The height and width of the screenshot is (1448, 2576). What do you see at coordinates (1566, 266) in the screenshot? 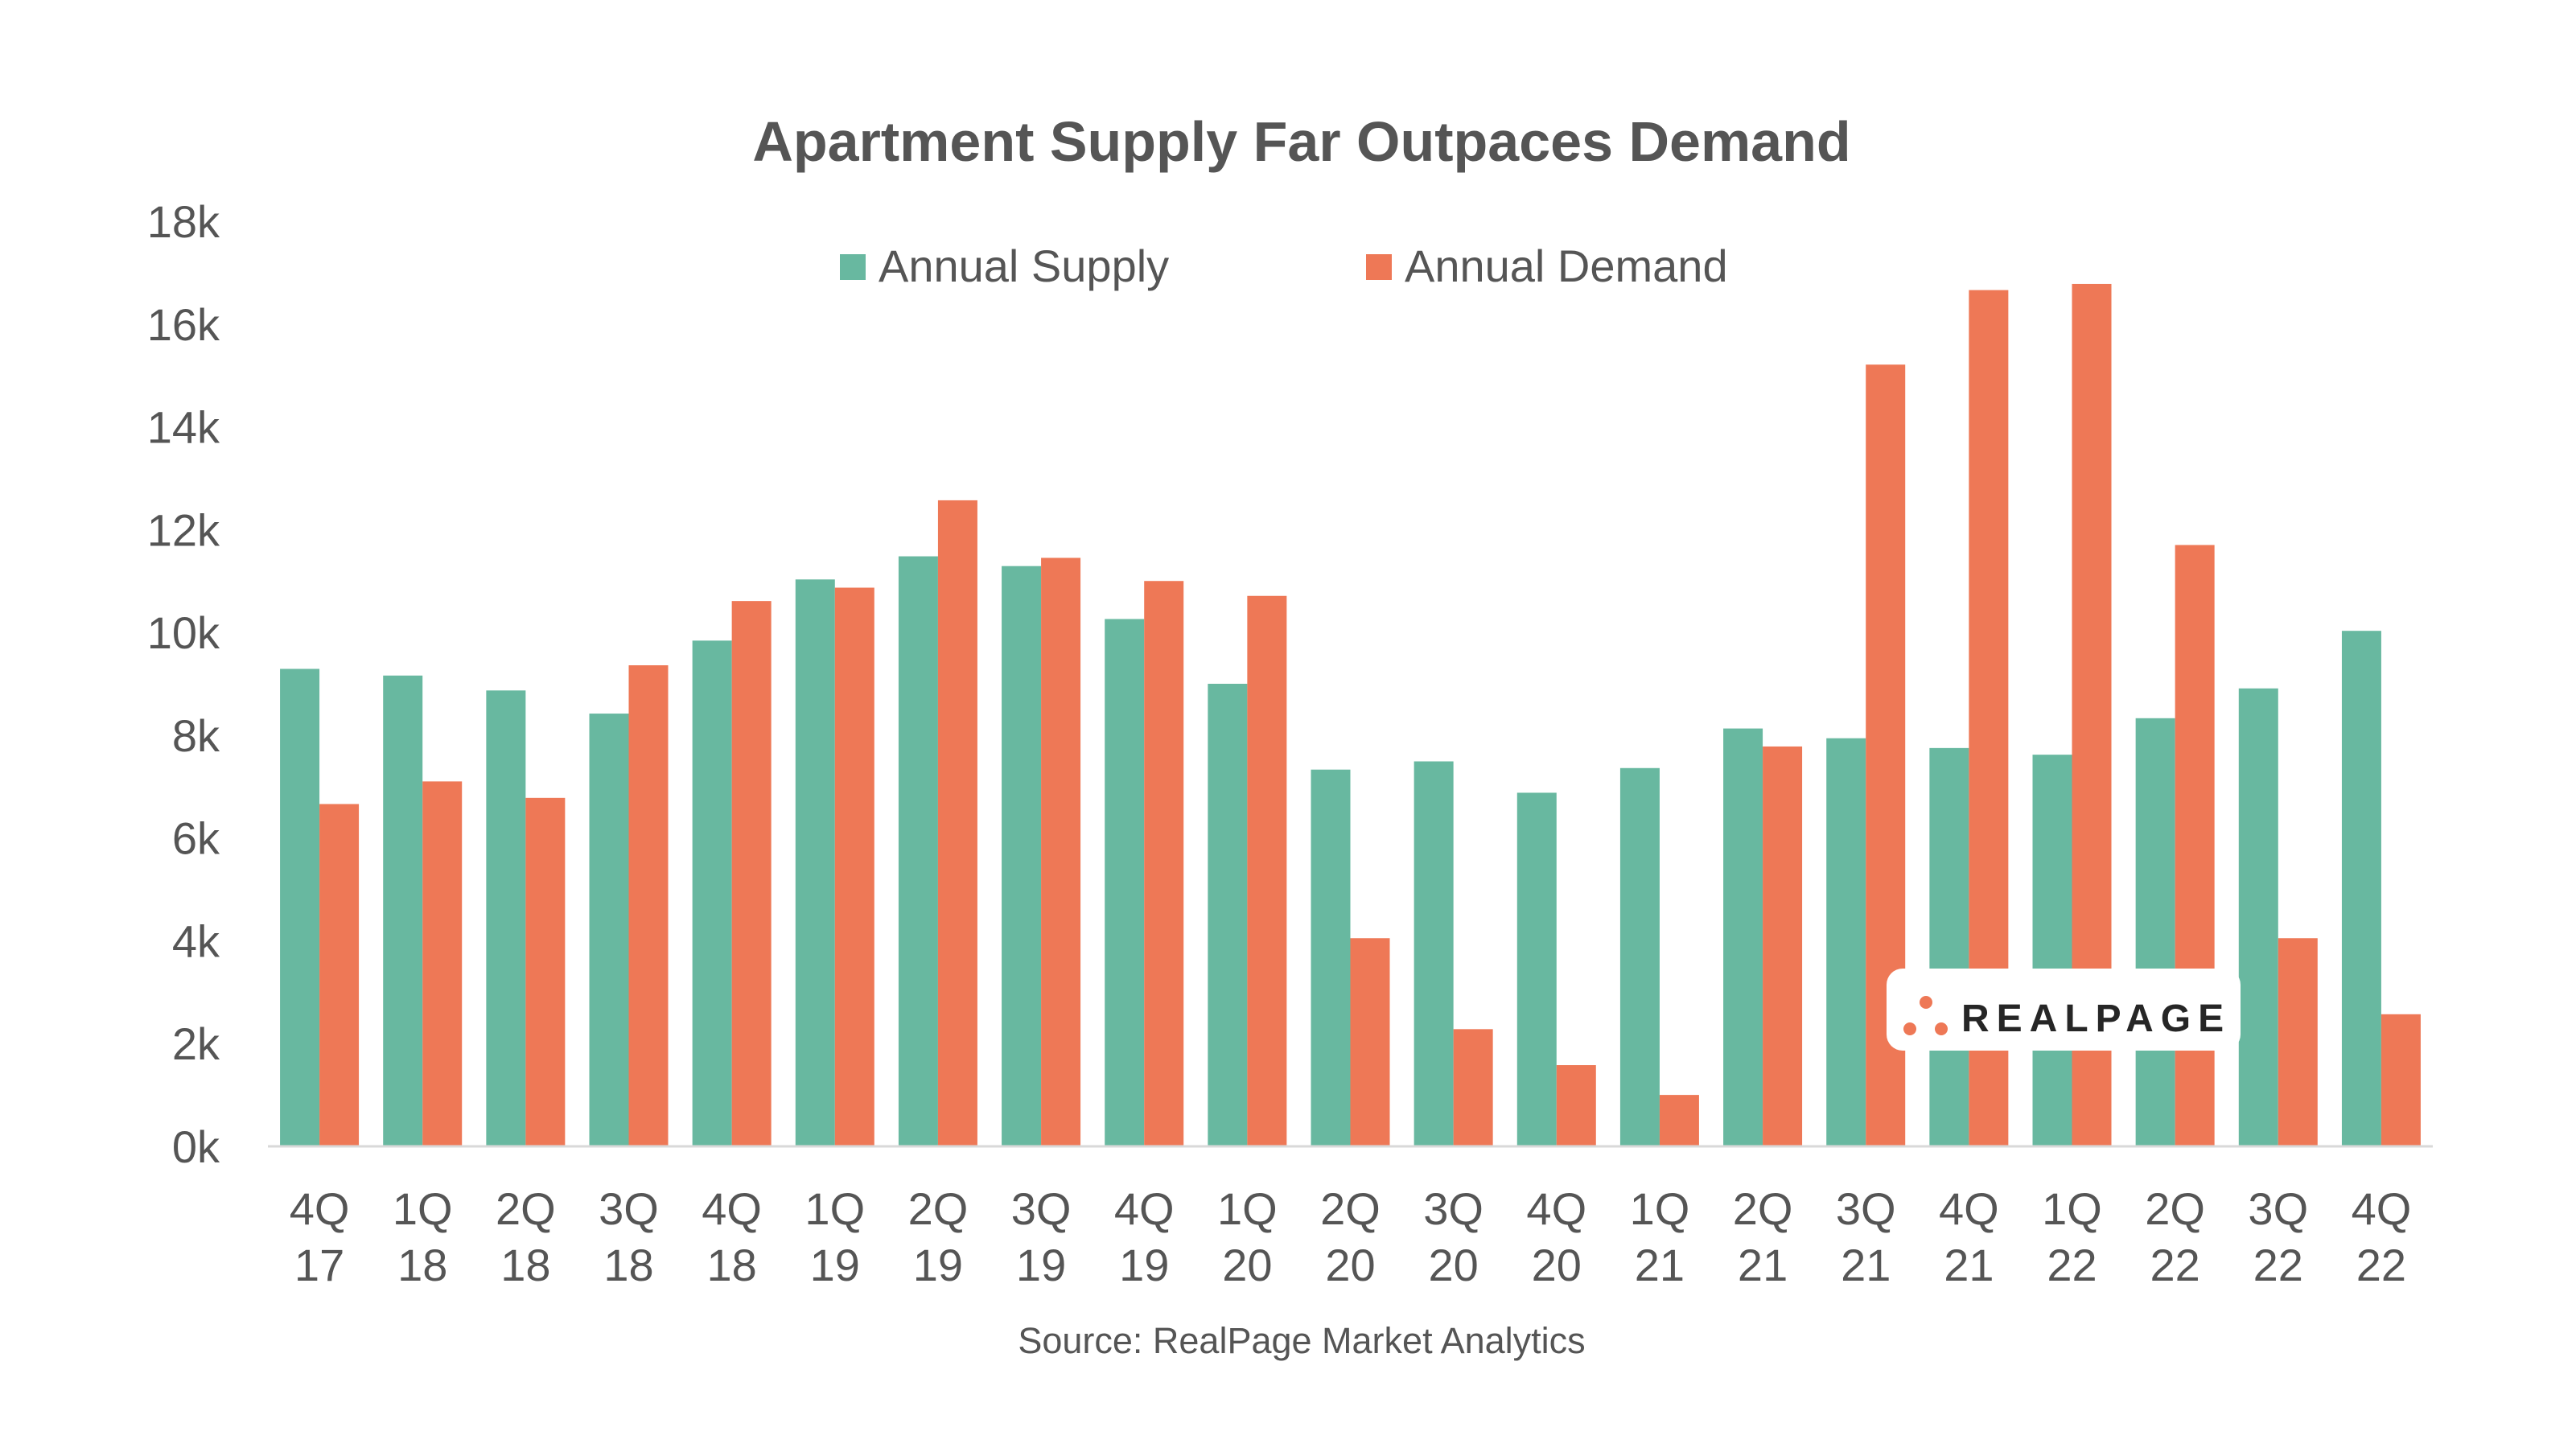
I see `legend-label-demand: Annual Demand` at bounding box center [1566, 266].